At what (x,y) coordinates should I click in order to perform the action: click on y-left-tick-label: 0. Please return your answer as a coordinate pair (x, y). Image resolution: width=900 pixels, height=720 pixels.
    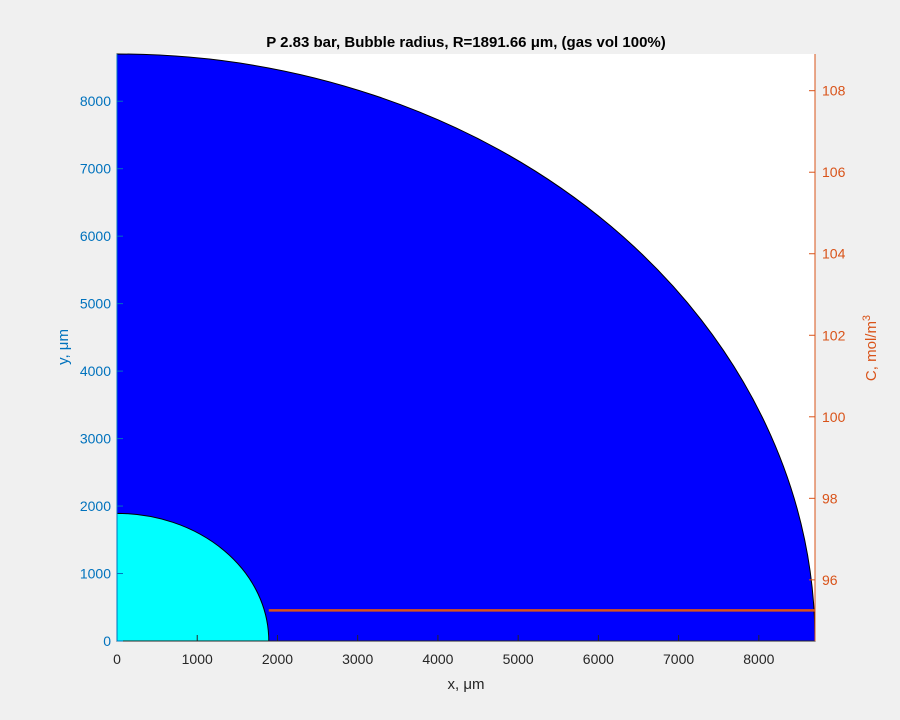
    Looking at the image, I should click on (107, 641).